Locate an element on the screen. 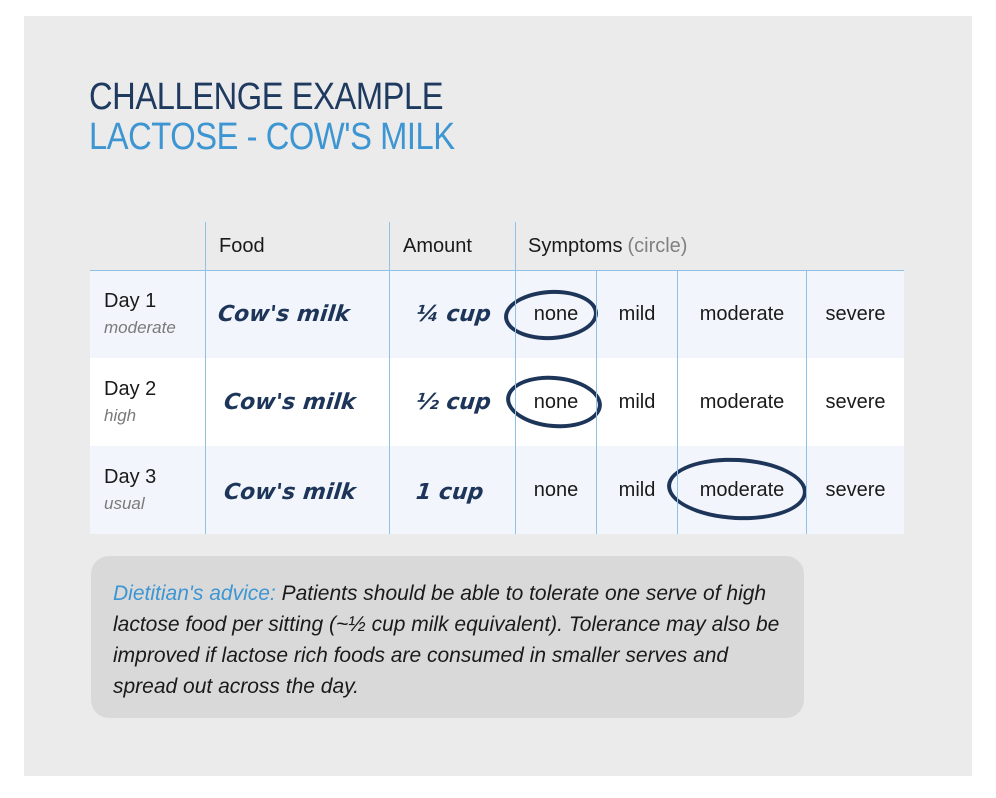 The width and height of the screenshot is (996, 798). header-symptoms: Symptoms (circle) is located at coordinates (607, 246).